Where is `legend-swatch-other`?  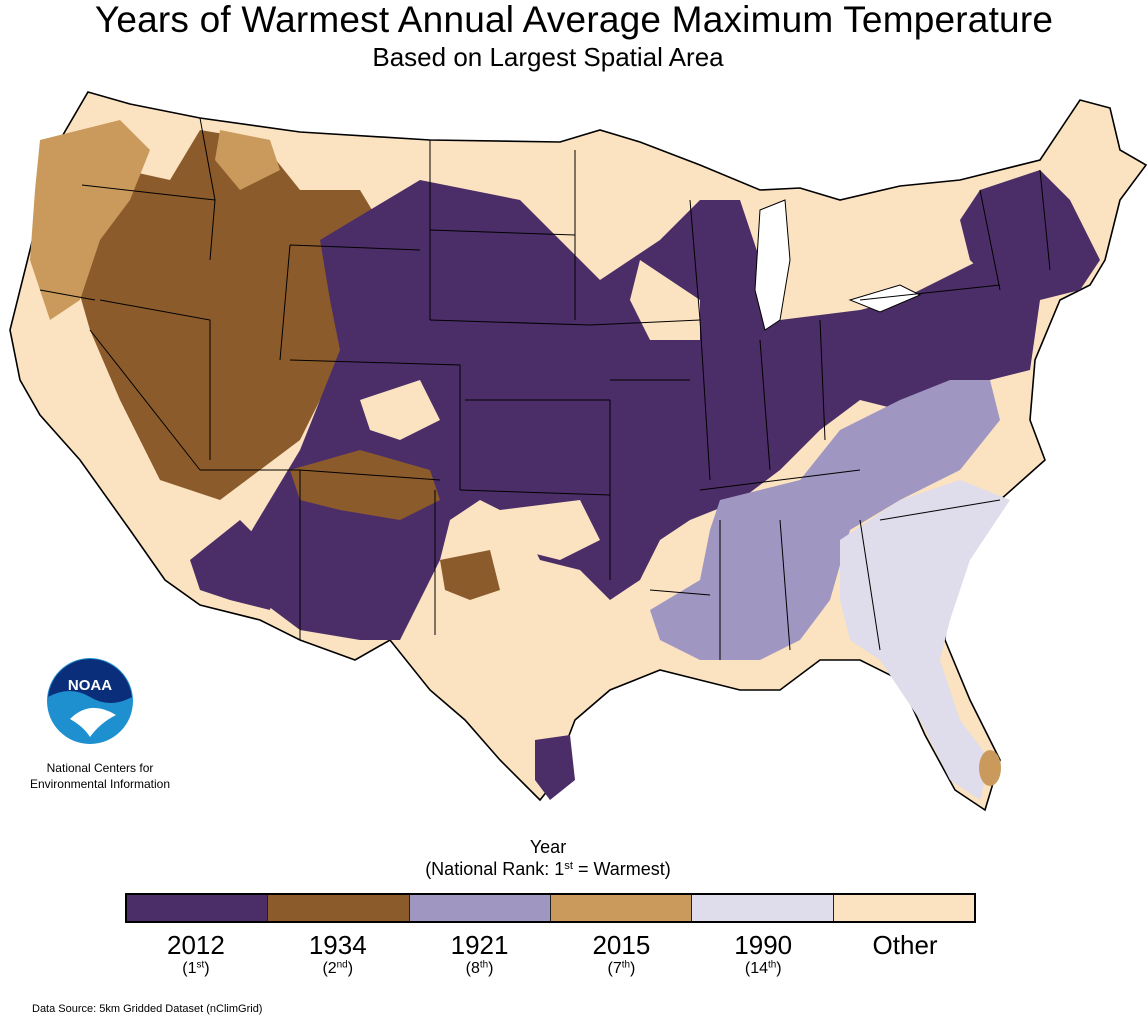 legend-swatch-other is located at coordinates (903, 908).